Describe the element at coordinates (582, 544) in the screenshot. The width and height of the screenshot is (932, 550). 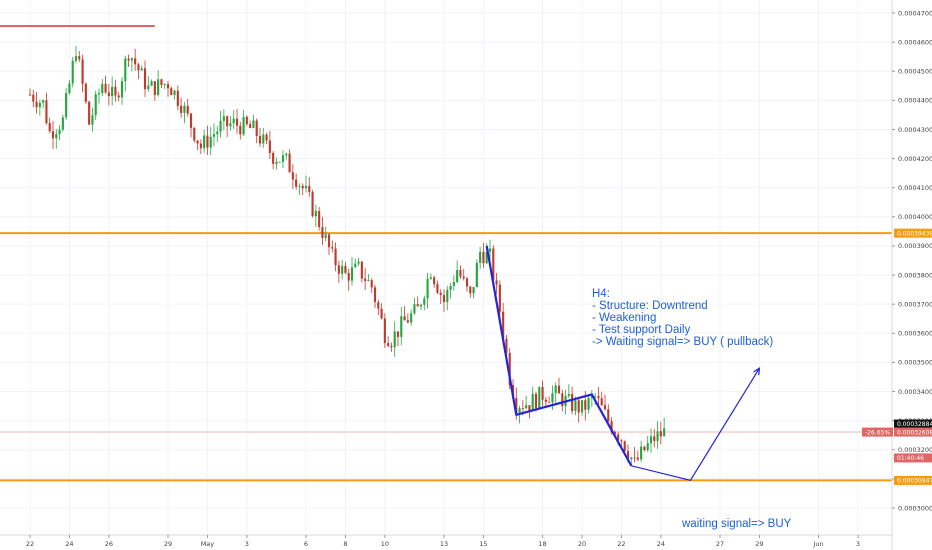
I see `time-tick-label: 20` at that location.